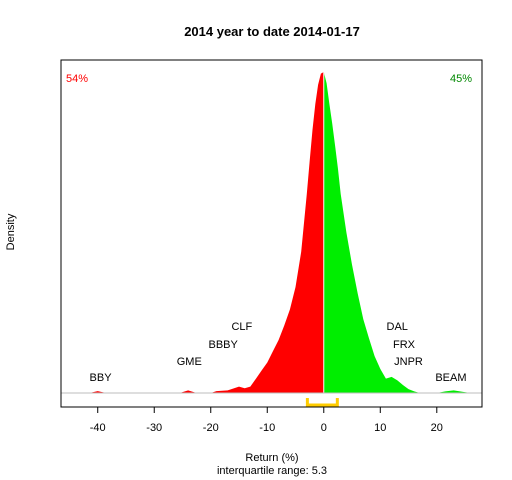  What do you see at coordinates (271, 458) in the screenshot?
I see `x-axis-label: Return (%)` at bounding box center [271, 458].